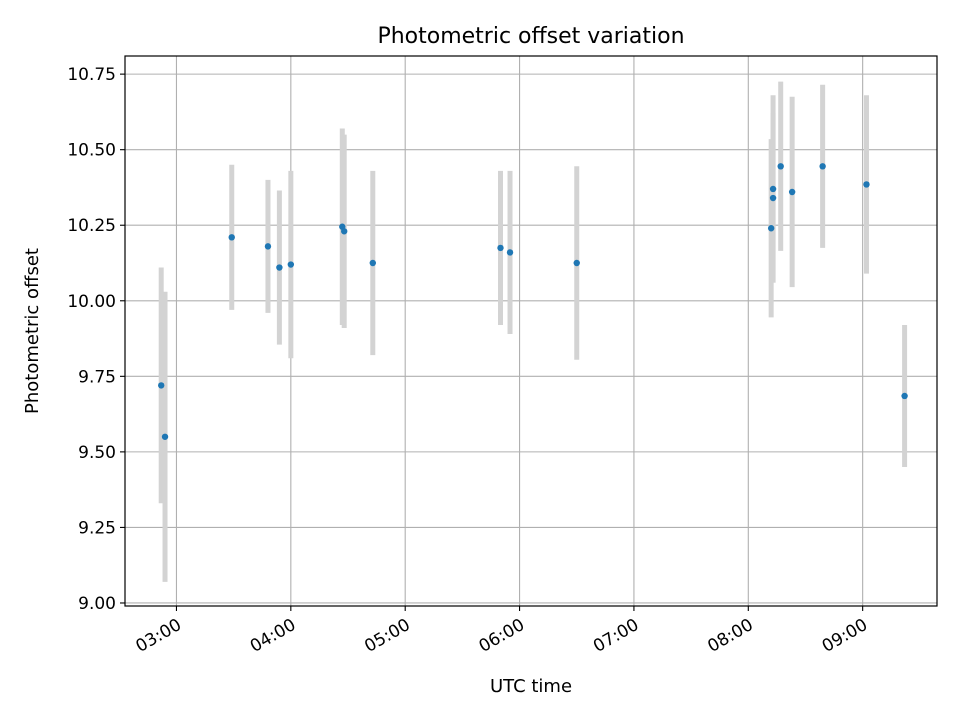 Image resolution: width=960 pixels, height=720 pixels. I want to click on y-axis-label: Photometric offset, so click(32, 331).